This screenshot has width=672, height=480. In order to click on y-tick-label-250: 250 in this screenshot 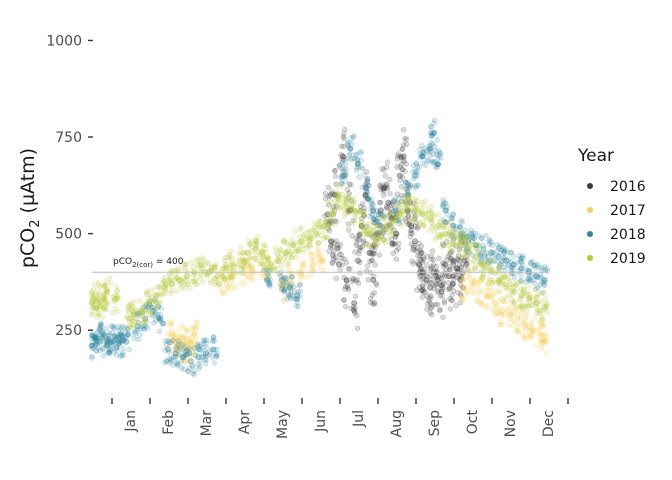, I will do `click(68, 331)`.